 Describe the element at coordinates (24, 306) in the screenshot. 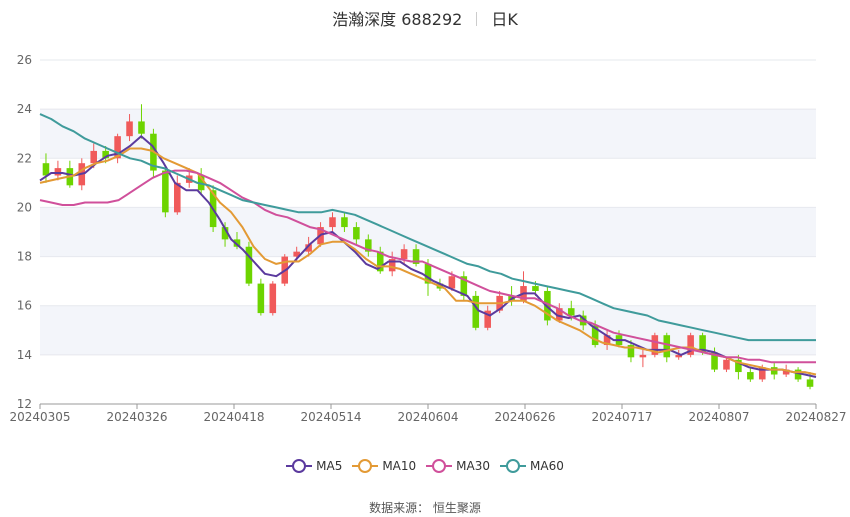

I see `y-tick-label: 16` at that location.